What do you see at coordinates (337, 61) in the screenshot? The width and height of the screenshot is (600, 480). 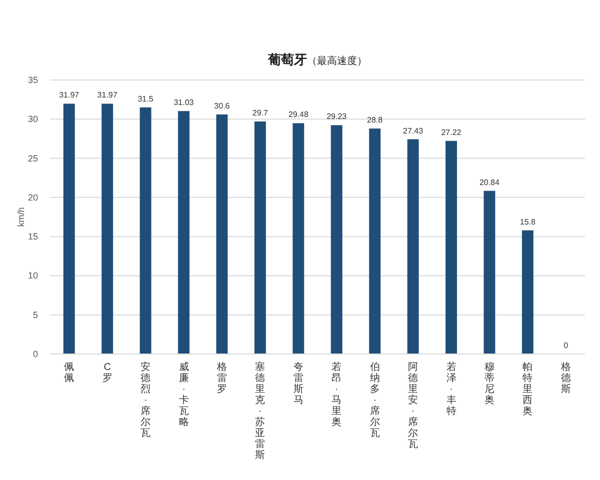 I see `chart-subtitle: （最高速度）` at bounding box center [337, 61].